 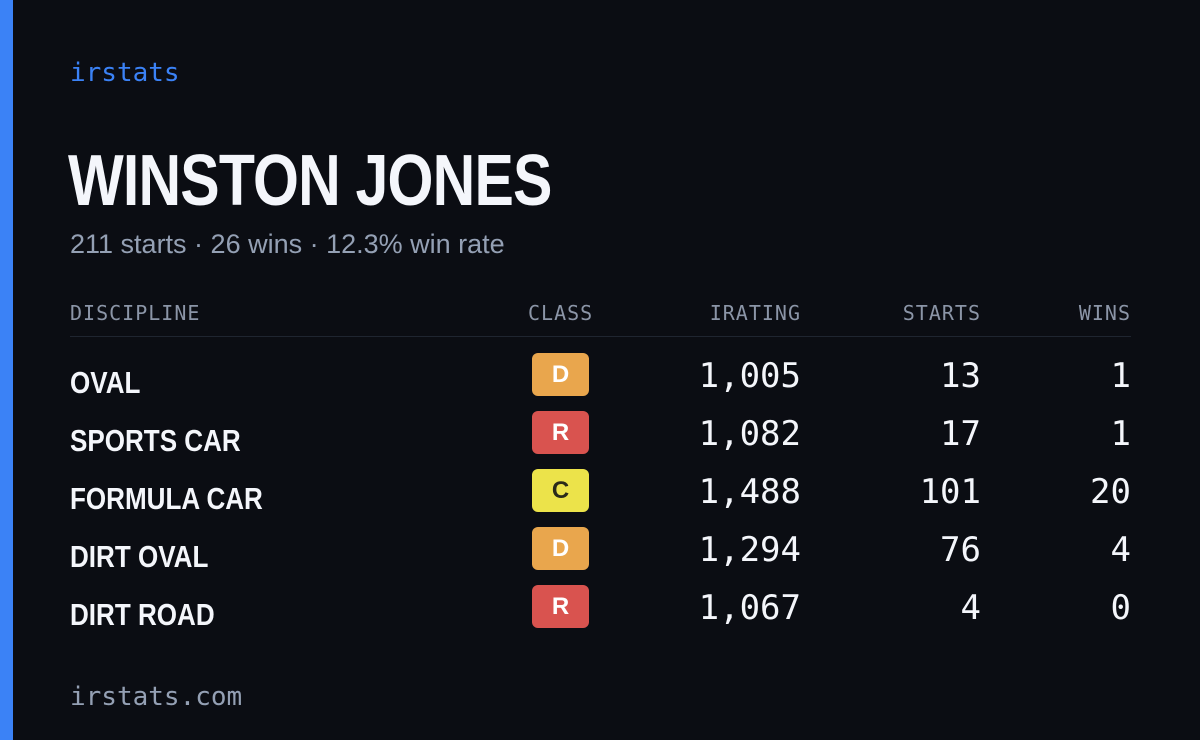 I want to click on starts-value: 76, so click(x=960, y=550).